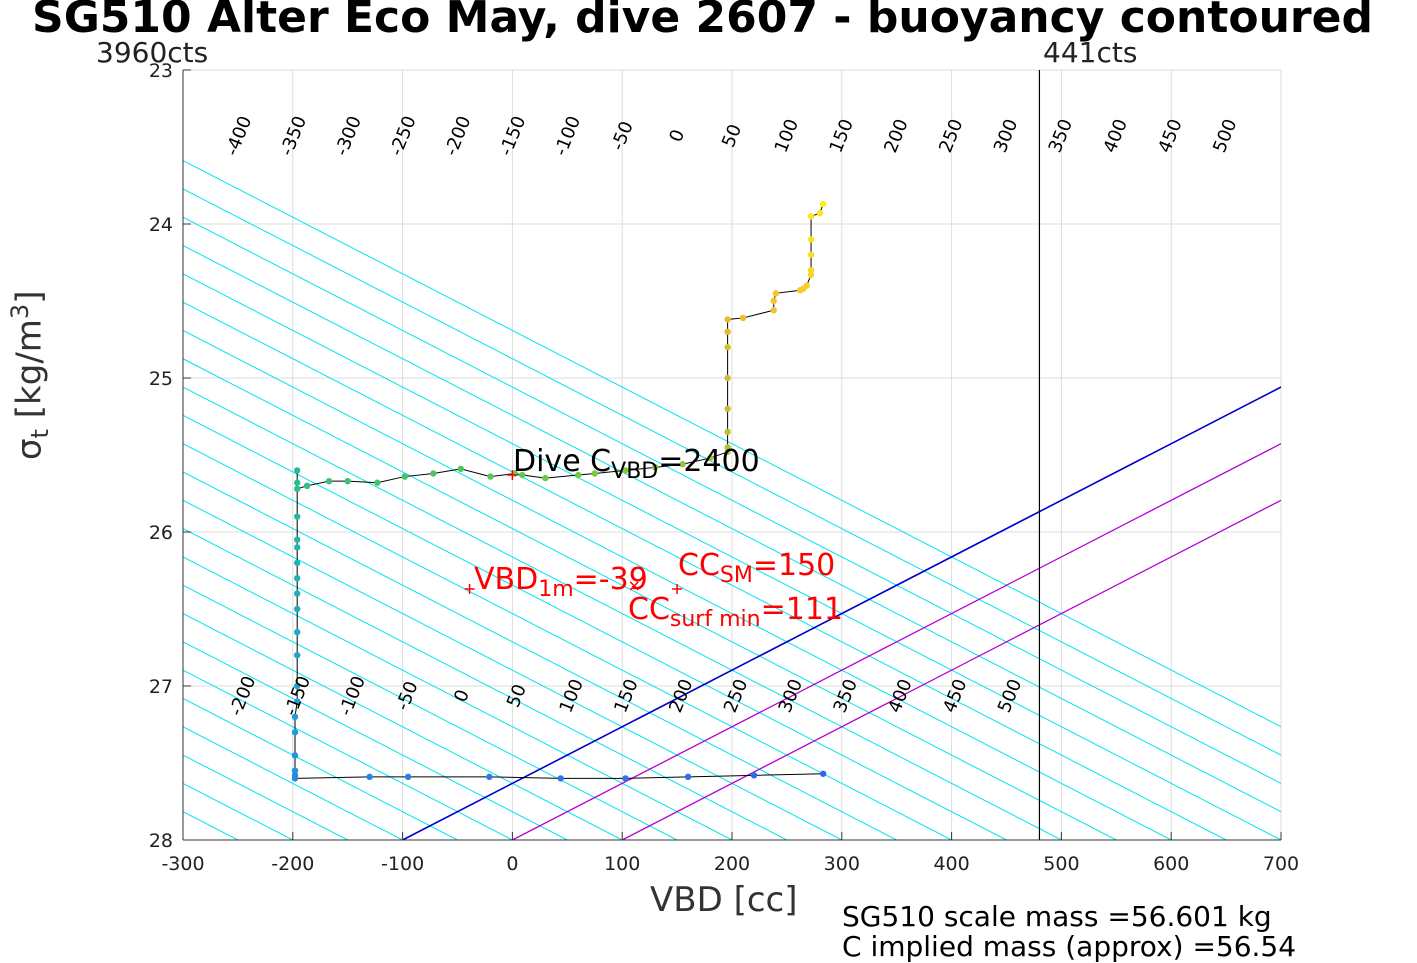 The width and height of the screenshot is (1417, 963). What do you see at coordinates (161, 841) in the screenshot?
I see `y-tick-label: 28` at bounding box center [161, 841].